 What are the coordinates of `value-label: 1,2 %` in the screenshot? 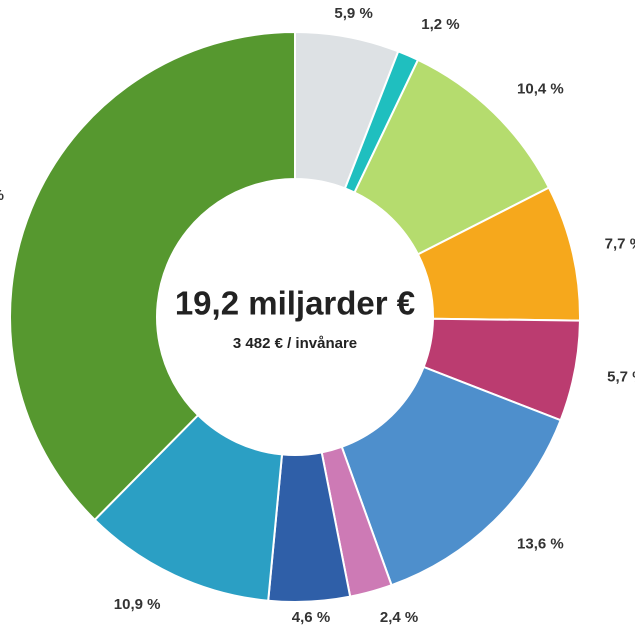 It's located at (440, 24).